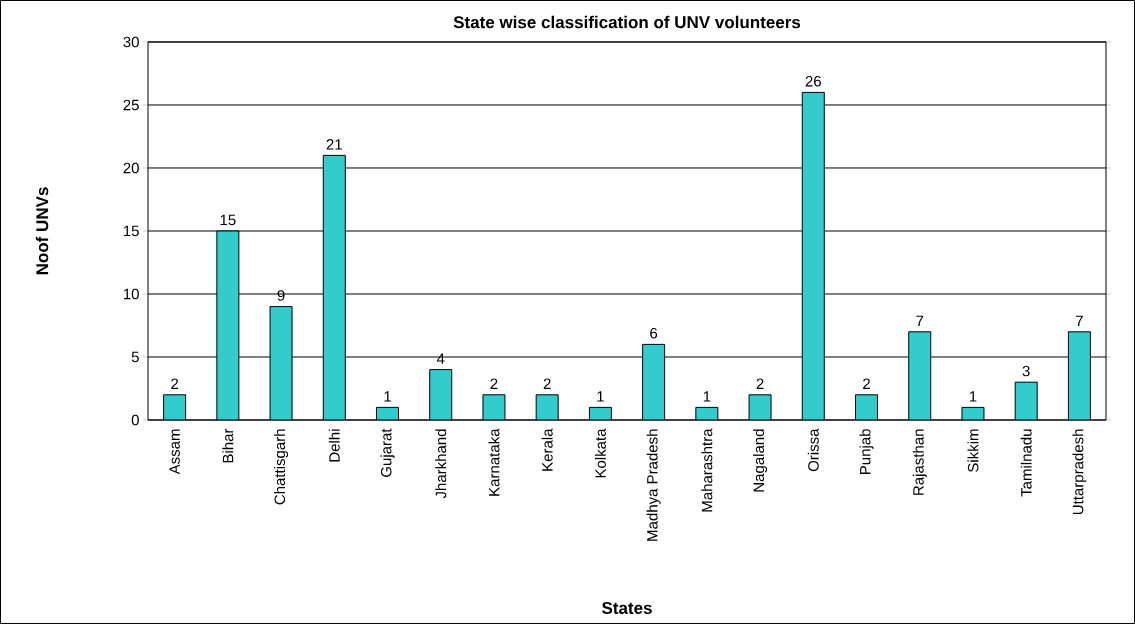  What do you see at coordinates (654, 333) in the screenshot?
I see `data-label: 6` at bounding box center [654, 333].